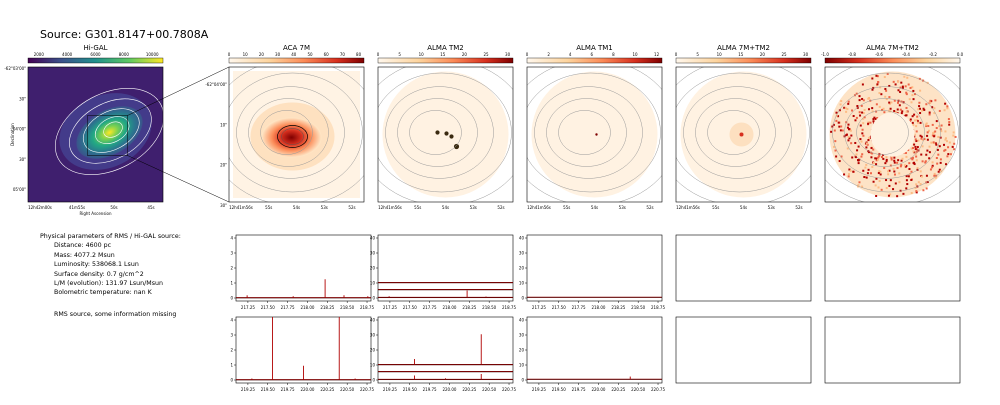 The height and width of the screenshot is (405, 1000). What do you see at coordinates (248, 389) in the screenshot?
I see `x-tick-label: 219.25` at bounding box center [248, 389].